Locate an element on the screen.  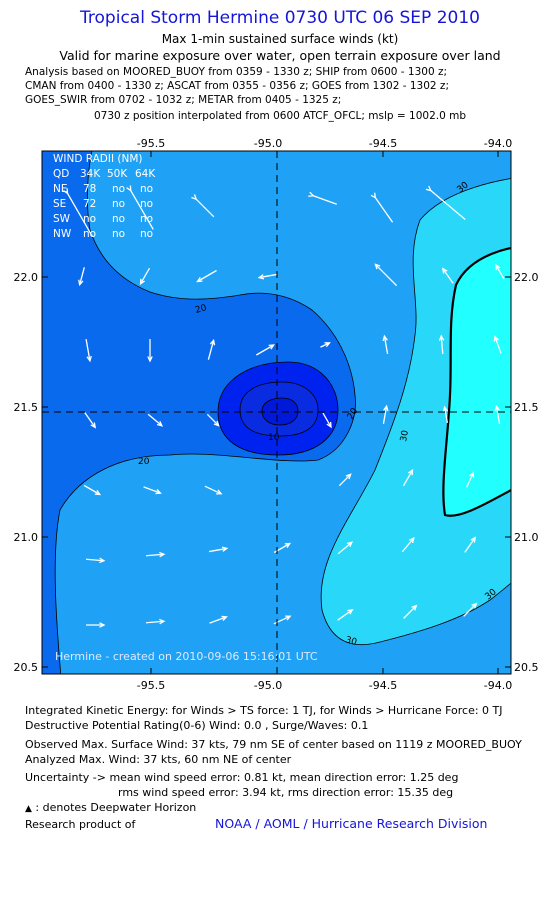
wind-radii-header-64k: 64K is located at coordinates (145, 174).